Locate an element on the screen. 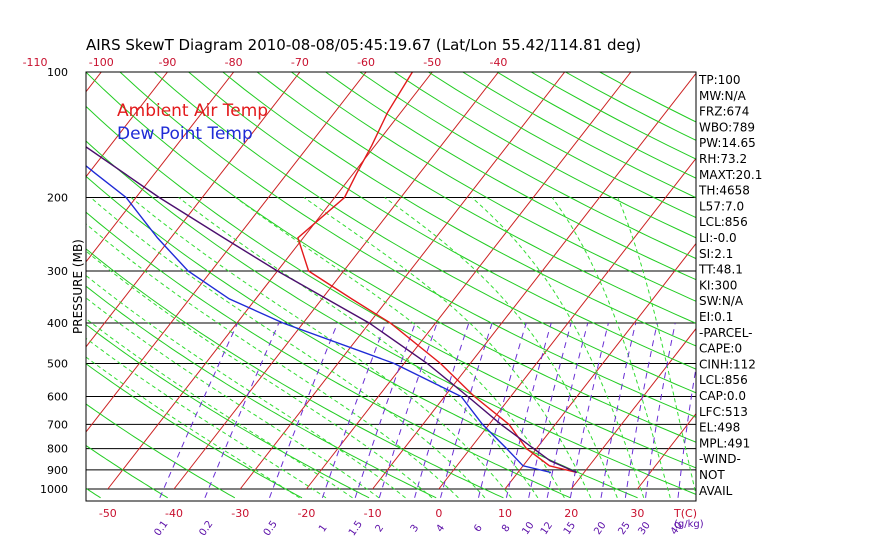 This screenshot has height=560, width=870. pressure-tick-label: 500 is located at coordinates (57, 363).